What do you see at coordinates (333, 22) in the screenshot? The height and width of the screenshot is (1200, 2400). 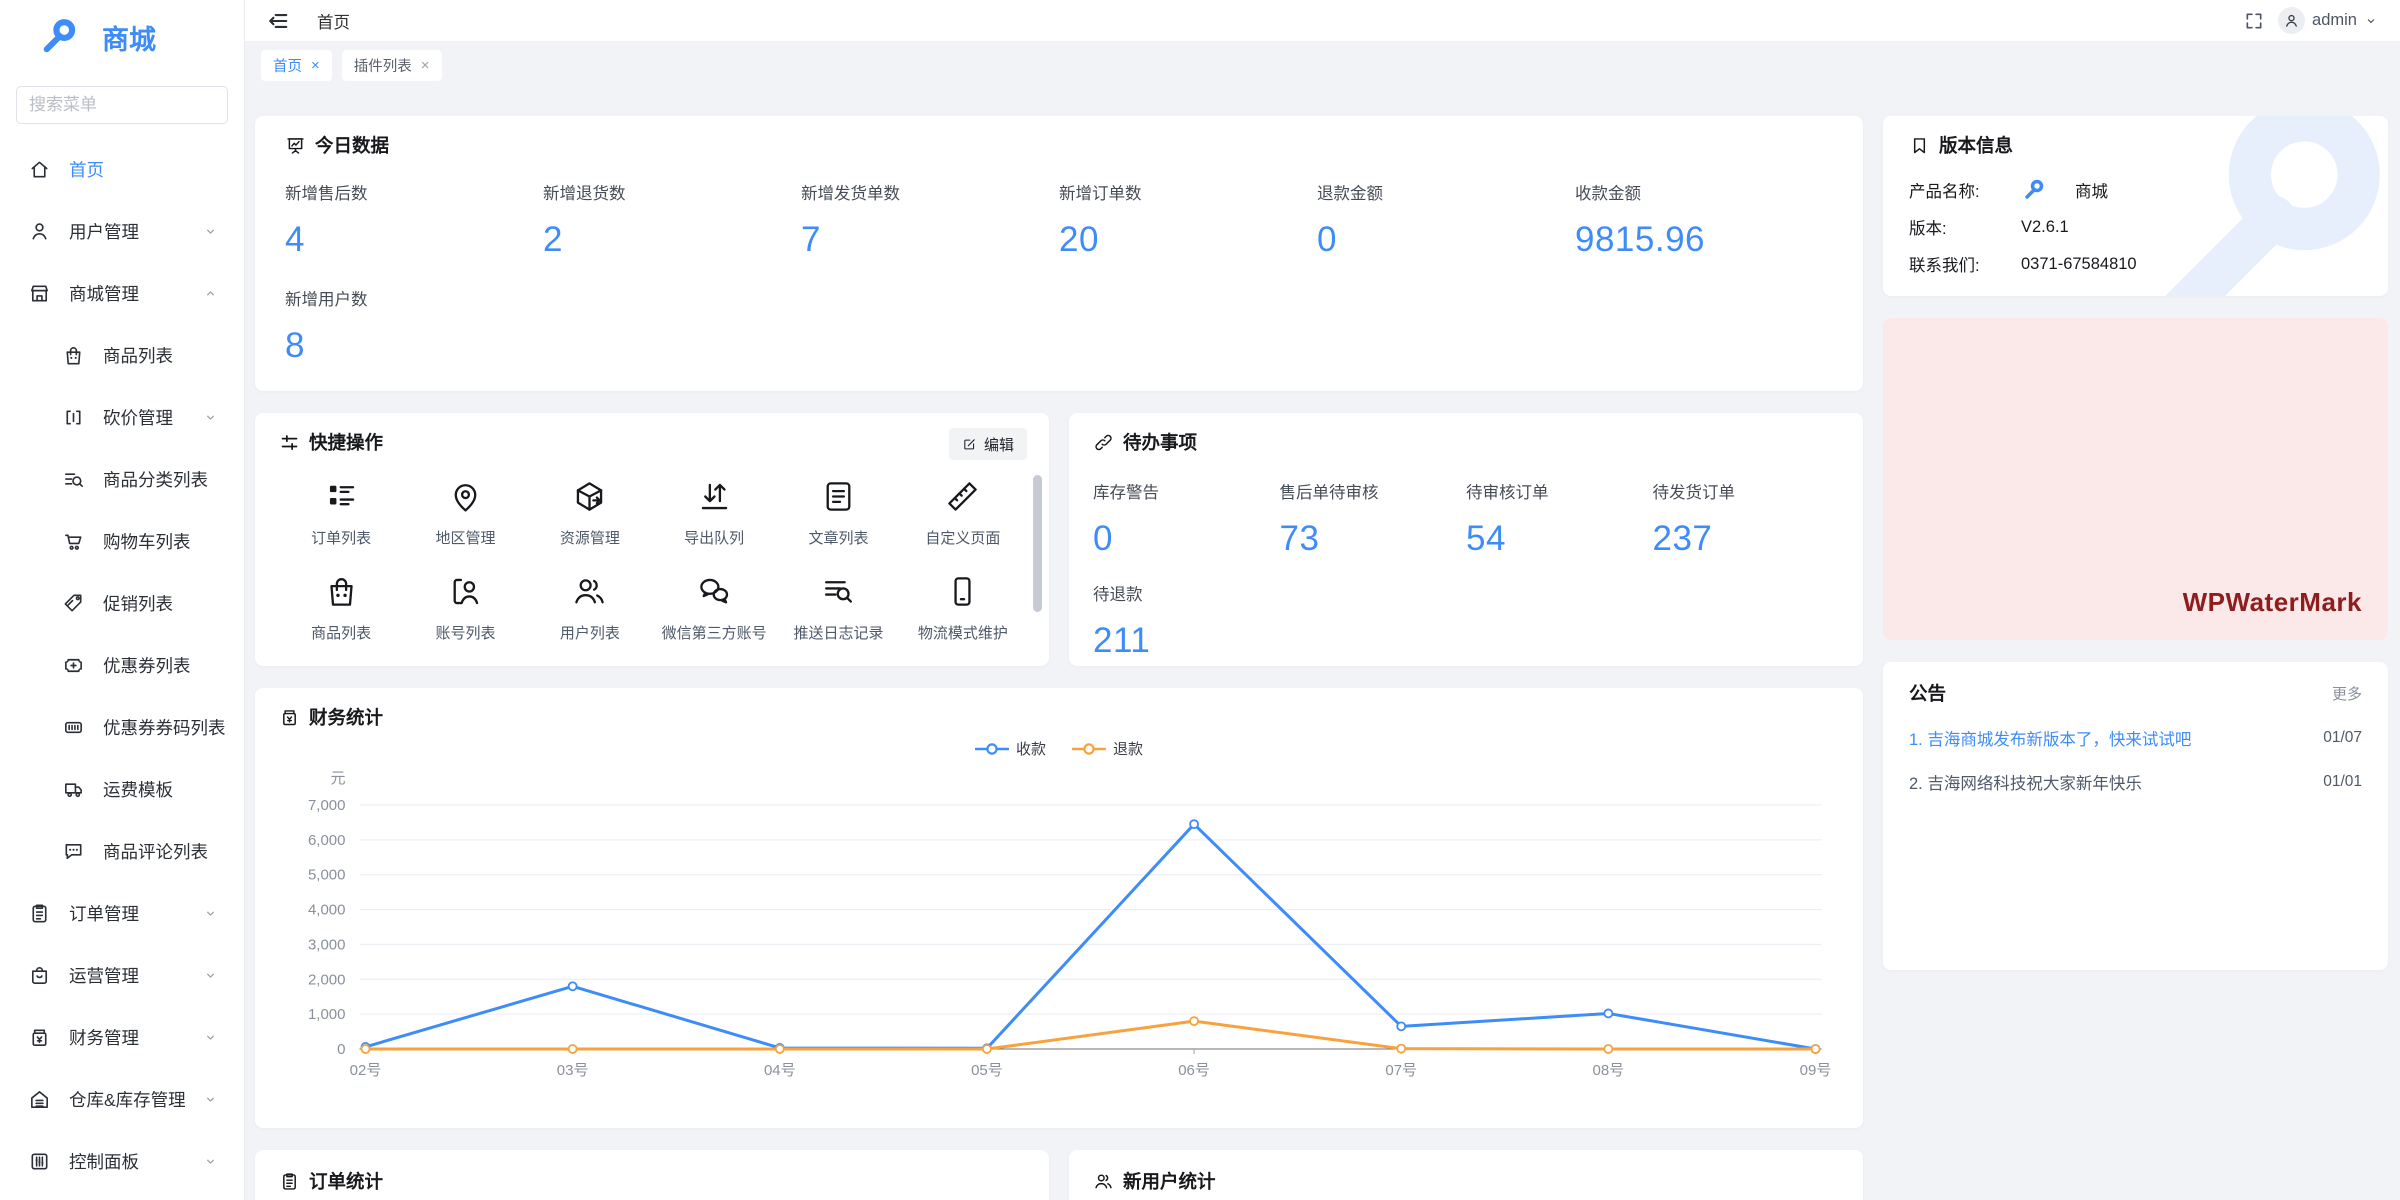 I see `breadcrumb: 首页` at bounding box center [333, 22].